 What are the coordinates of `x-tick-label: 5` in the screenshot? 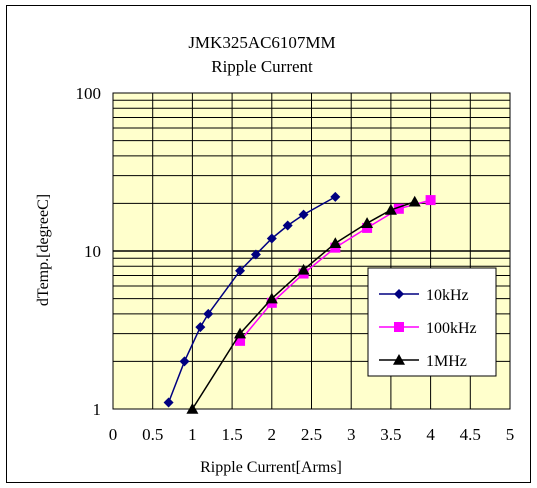 It's located at (510, 434).